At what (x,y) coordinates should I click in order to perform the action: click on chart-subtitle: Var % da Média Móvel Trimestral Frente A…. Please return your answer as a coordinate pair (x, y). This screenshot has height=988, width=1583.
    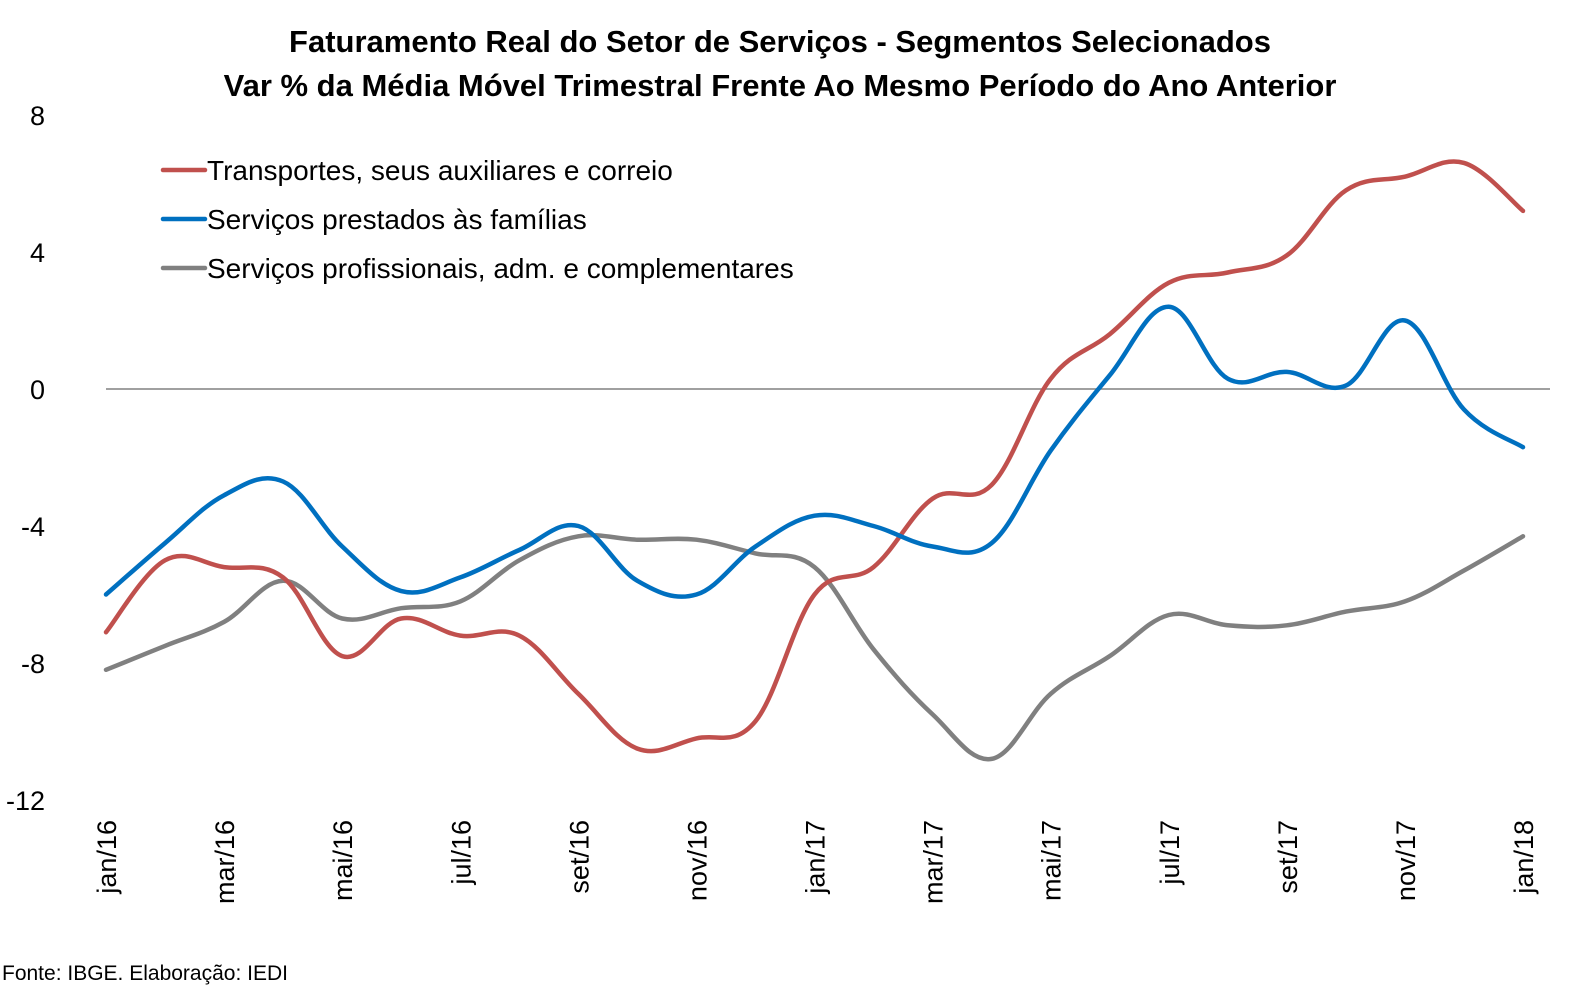
    Looking at the image, I should click on (780, 85).